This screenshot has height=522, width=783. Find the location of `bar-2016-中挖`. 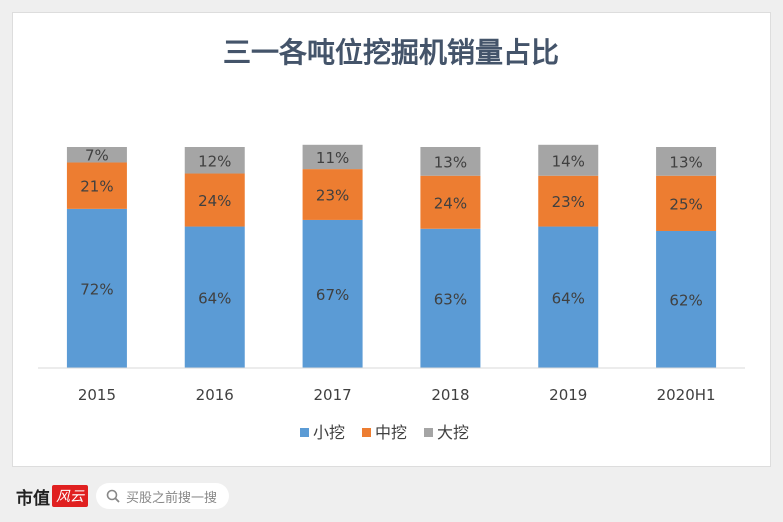

bar-2016-中挖 is located at coordinates (214, 200).